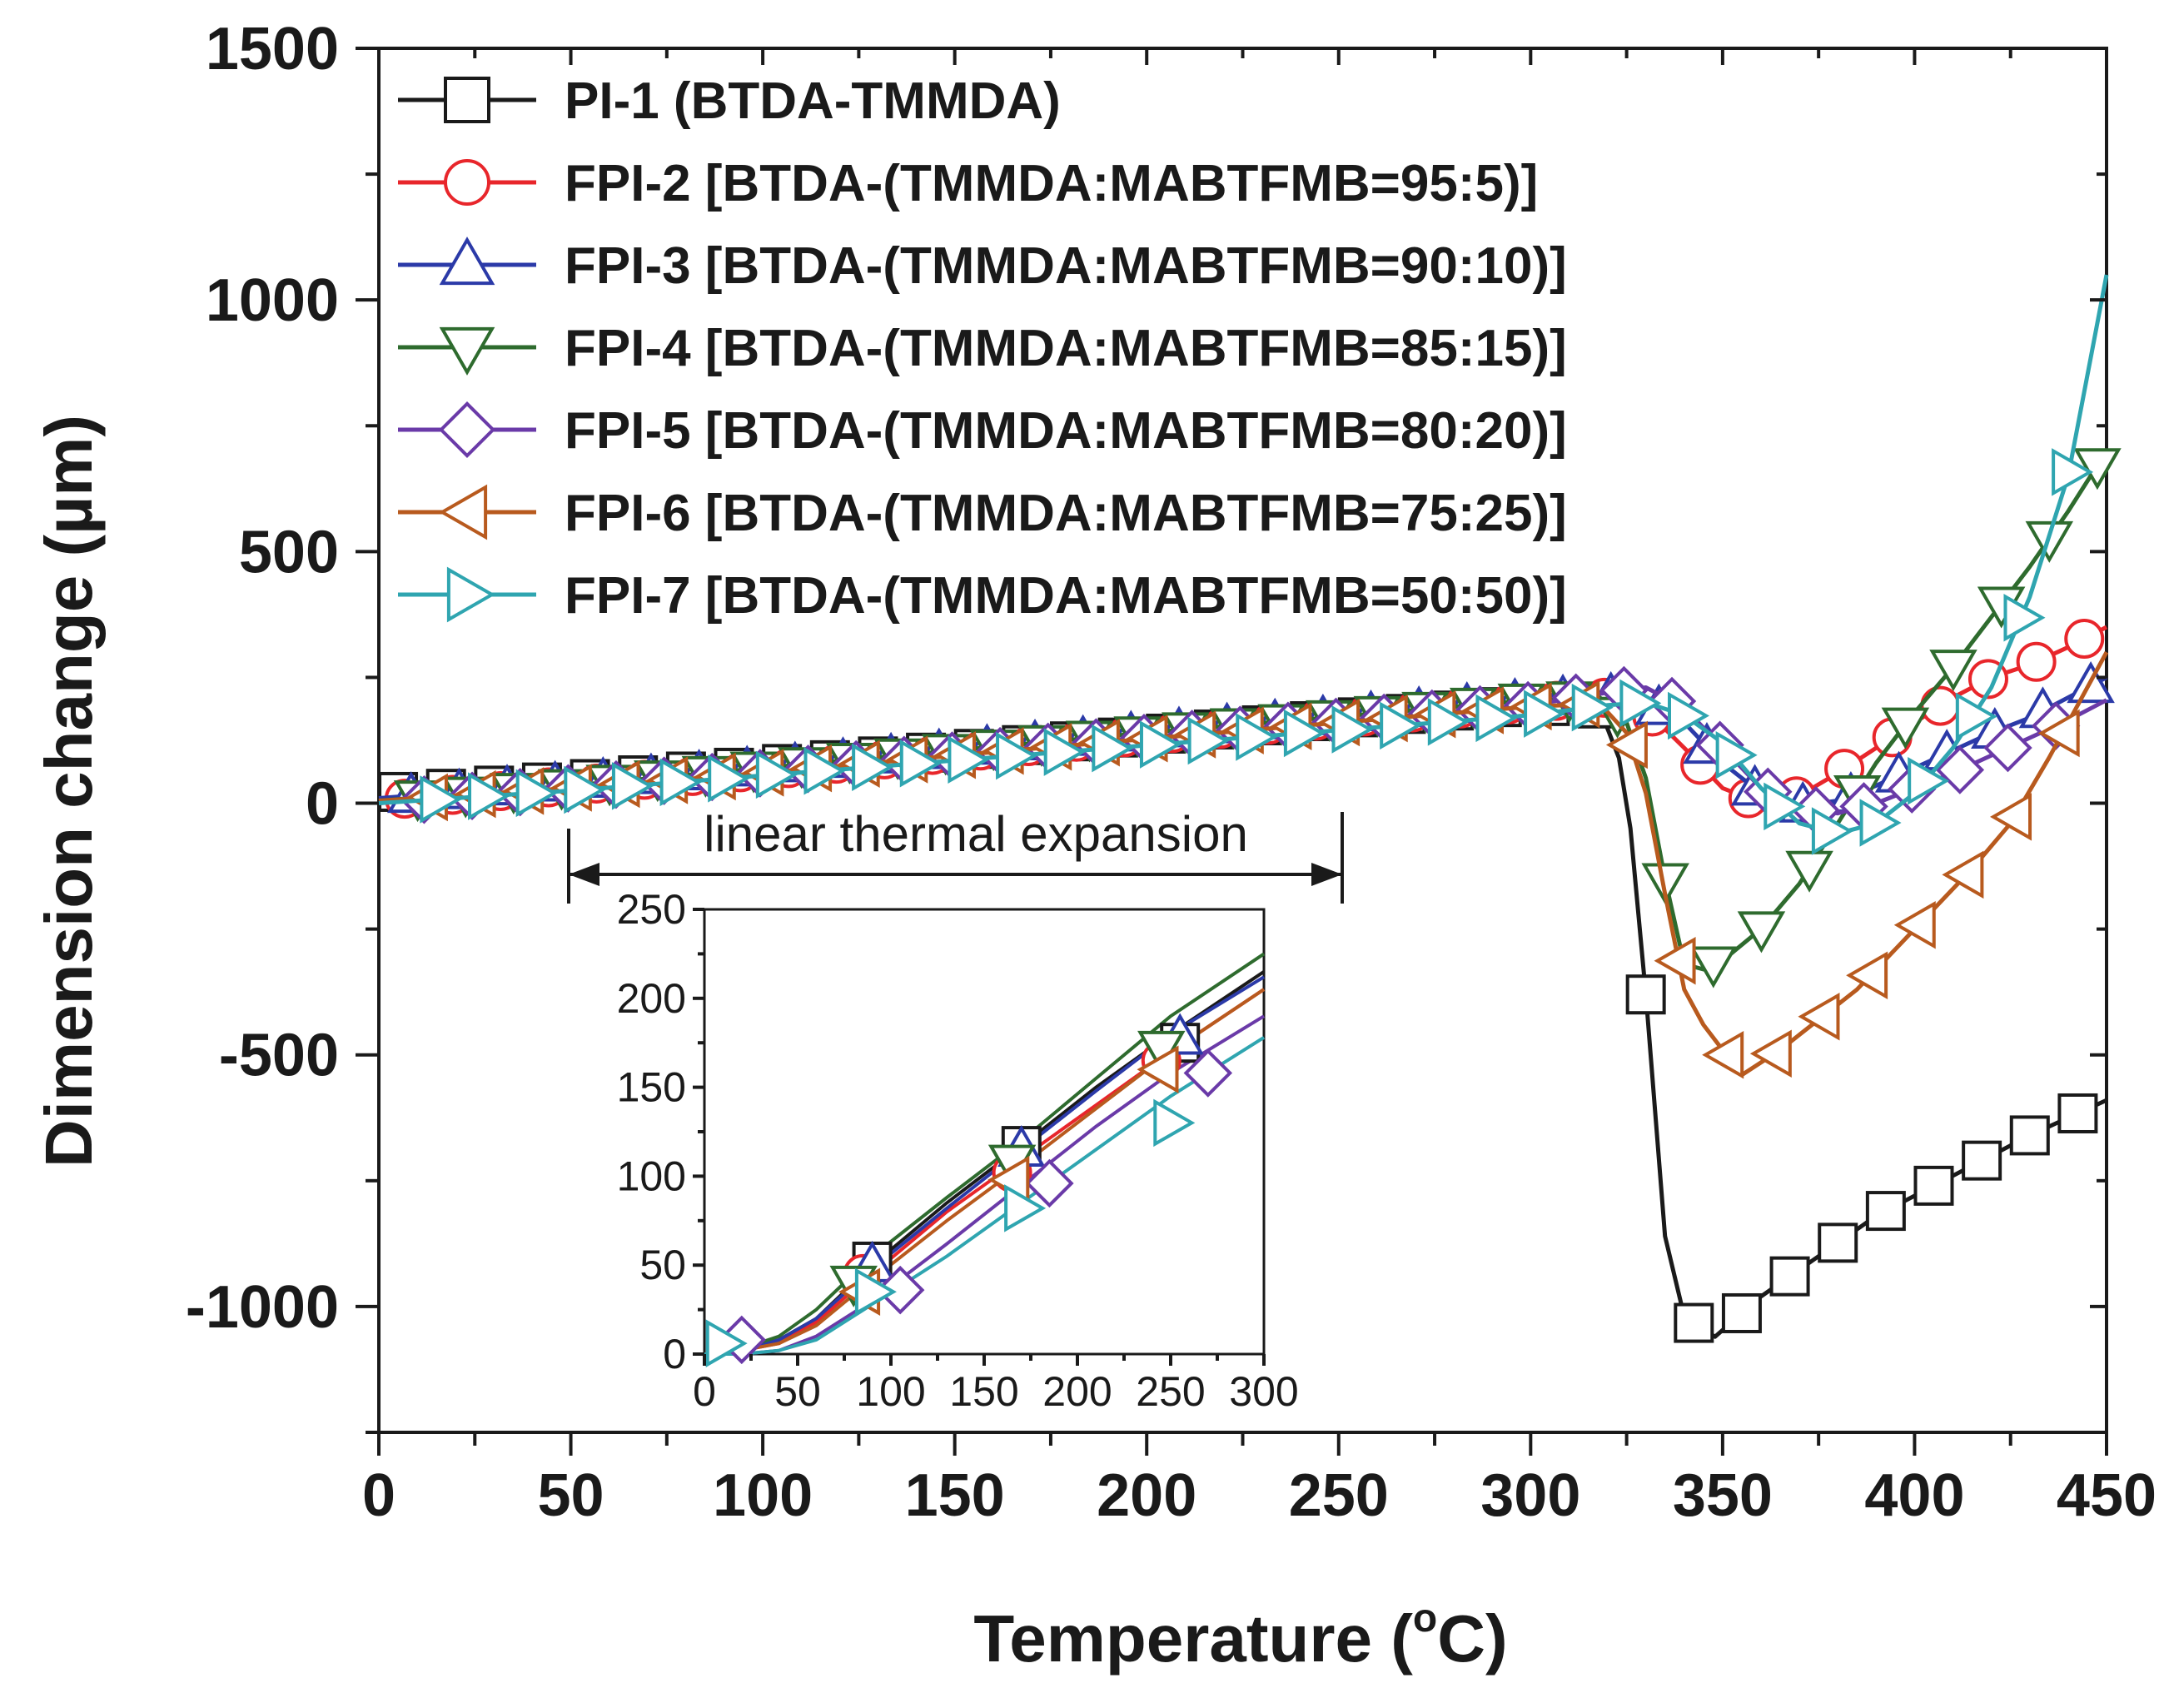  Describe the element at coordinates (1051, 183) in the screenshot. I see `legend-label: FPI-2 [BTDA-(TMMDA:MABTFMB=95:5)]` at that location.